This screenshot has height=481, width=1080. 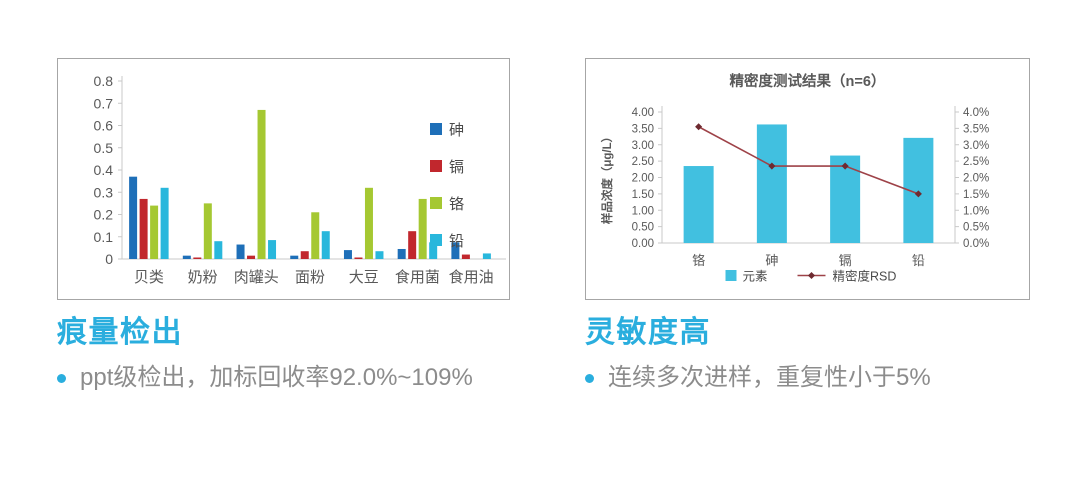 I want to click on svg-text: 1.5%, so click(x=976, y=195).